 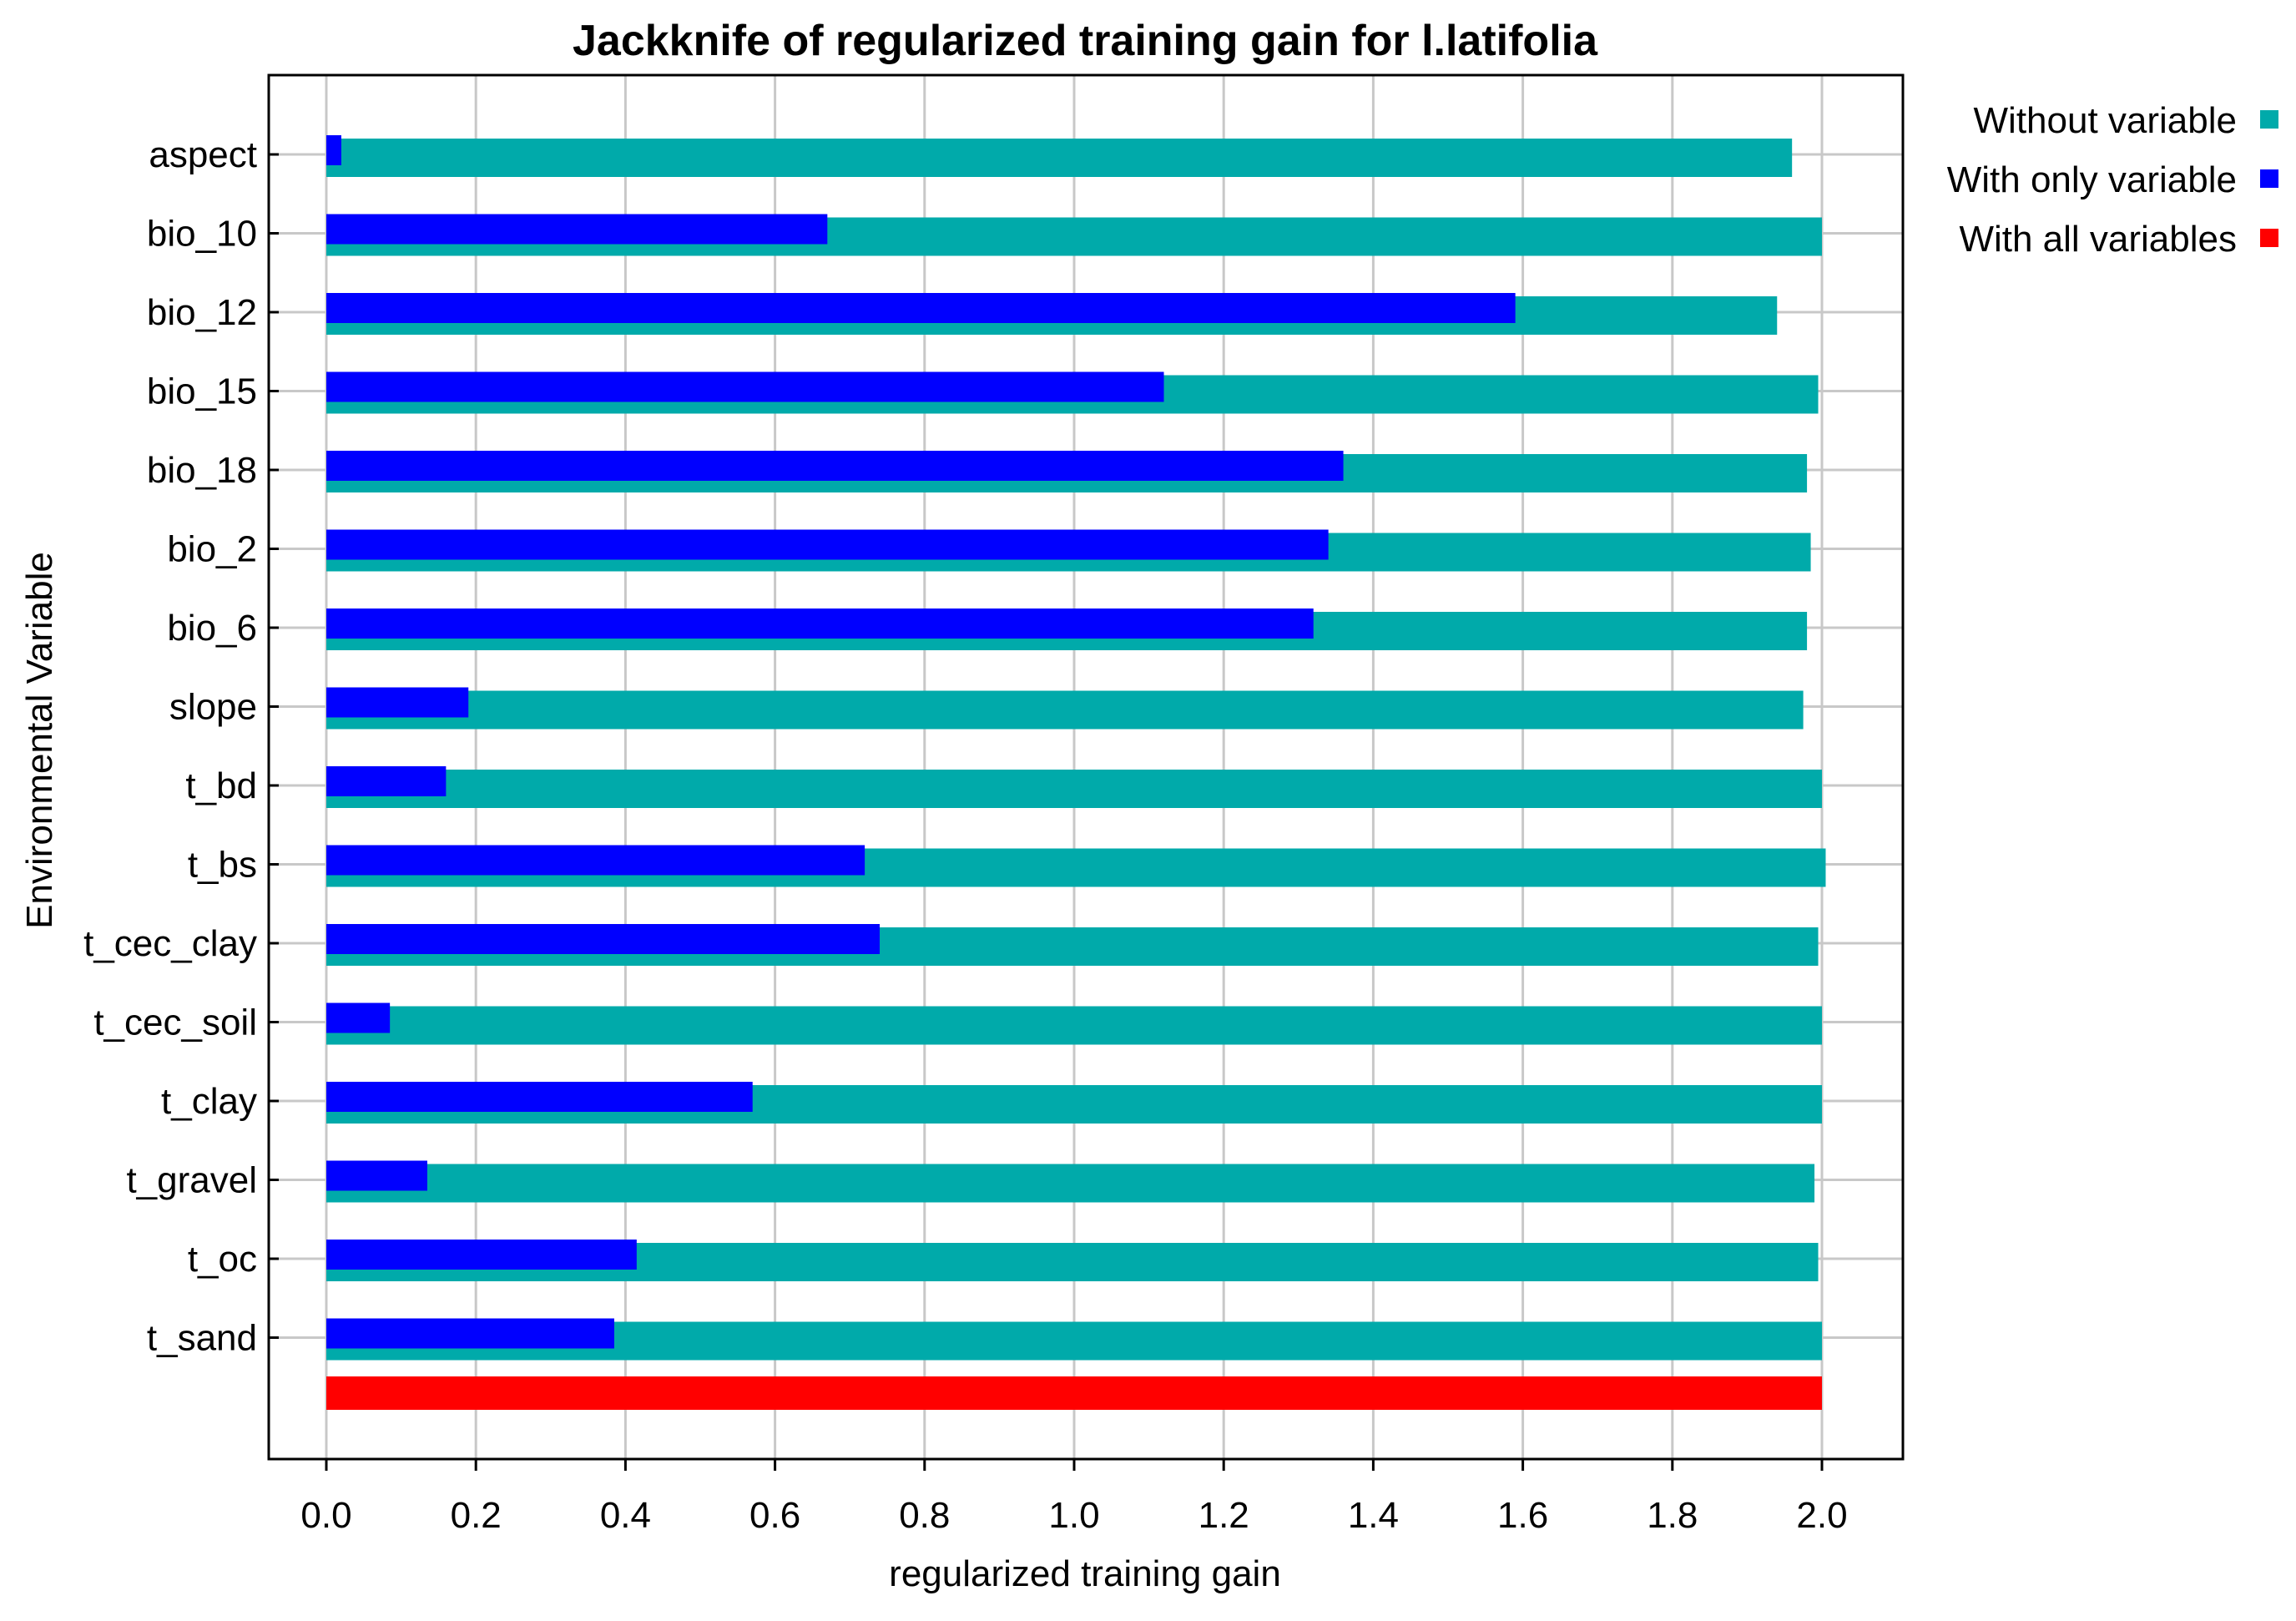 I want to click on bar-only-t_bs, so click(x=595, y=860).